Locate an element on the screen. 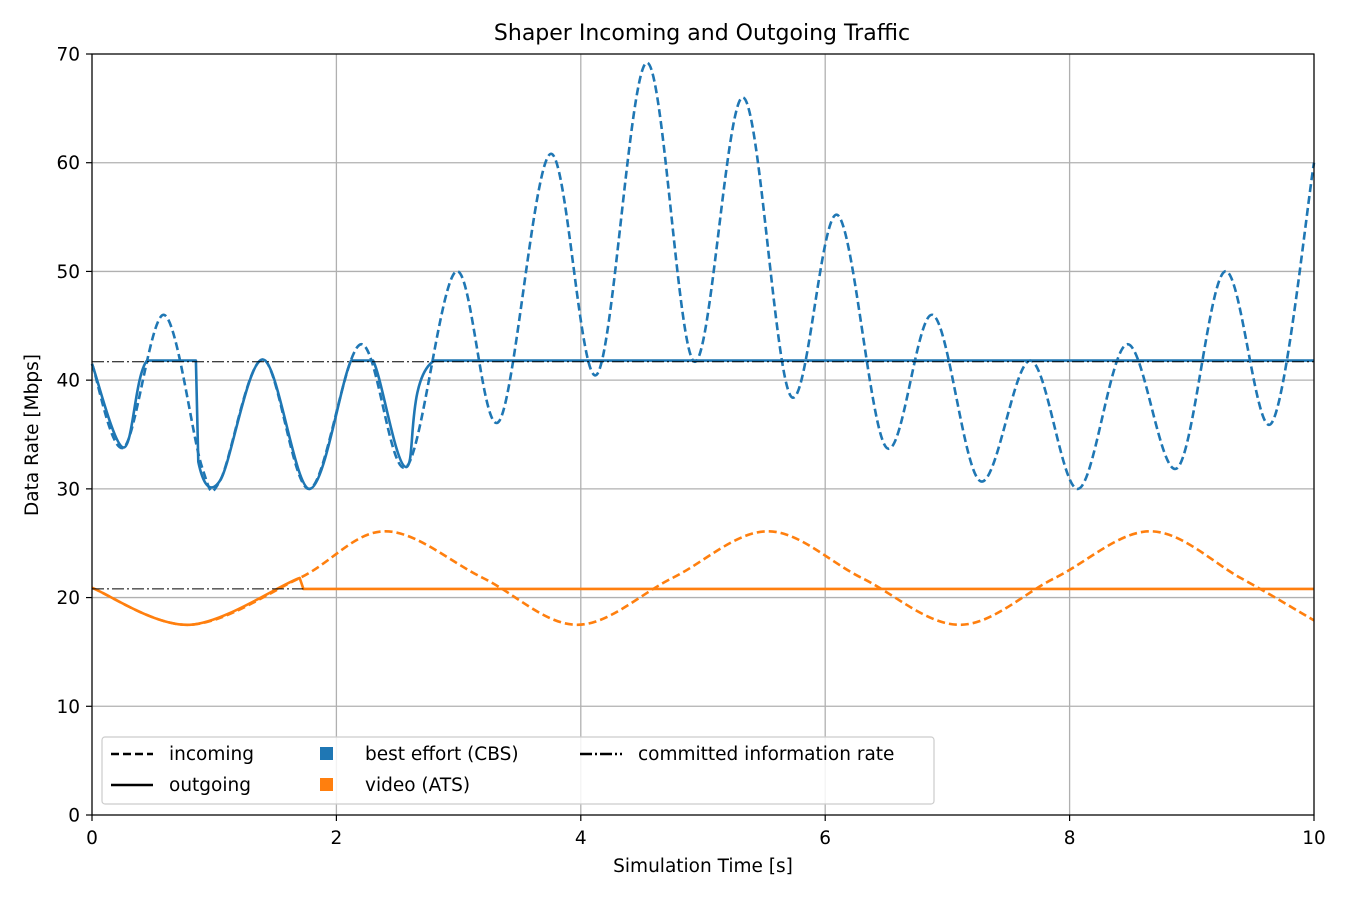 The height and width of the screenshot is (900, 1350). legend-video-swatch is located at coordinates (326, 784).